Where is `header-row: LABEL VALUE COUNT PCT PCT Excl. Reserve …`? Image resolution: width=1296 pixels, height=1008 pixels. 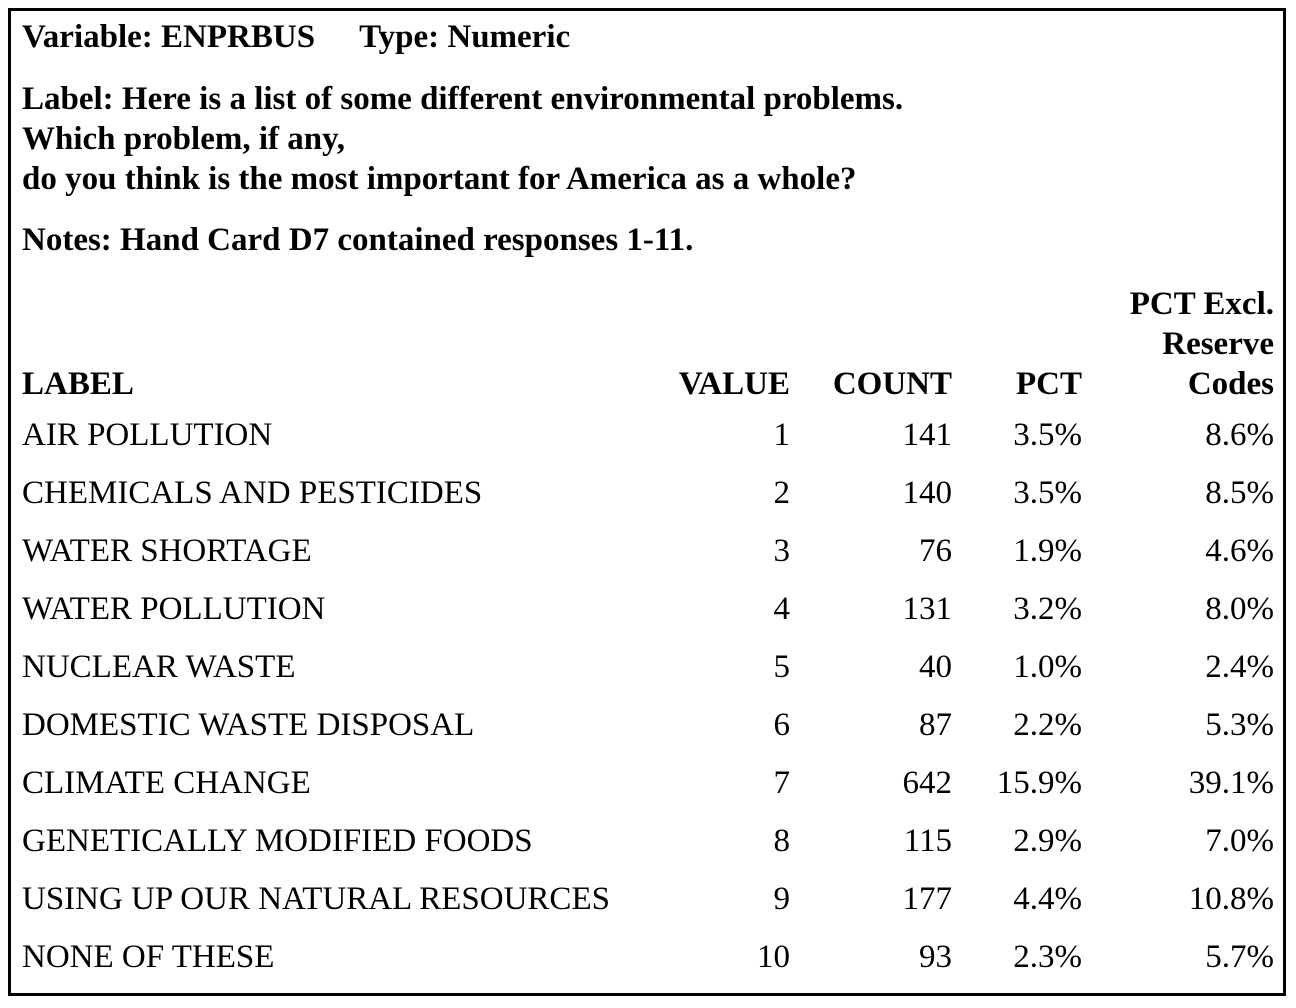 header-row: LABEL VALUE COUNT PCT PCT Excl. Reserve … is located at coordinates (648, 342).